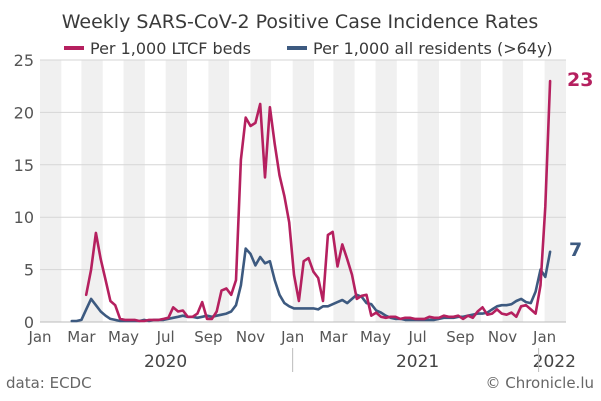 The image size is (601, 401). Describe the element at coordinates (24, 112) in the screenshot. I see `y-tick-label: 20` at that location.